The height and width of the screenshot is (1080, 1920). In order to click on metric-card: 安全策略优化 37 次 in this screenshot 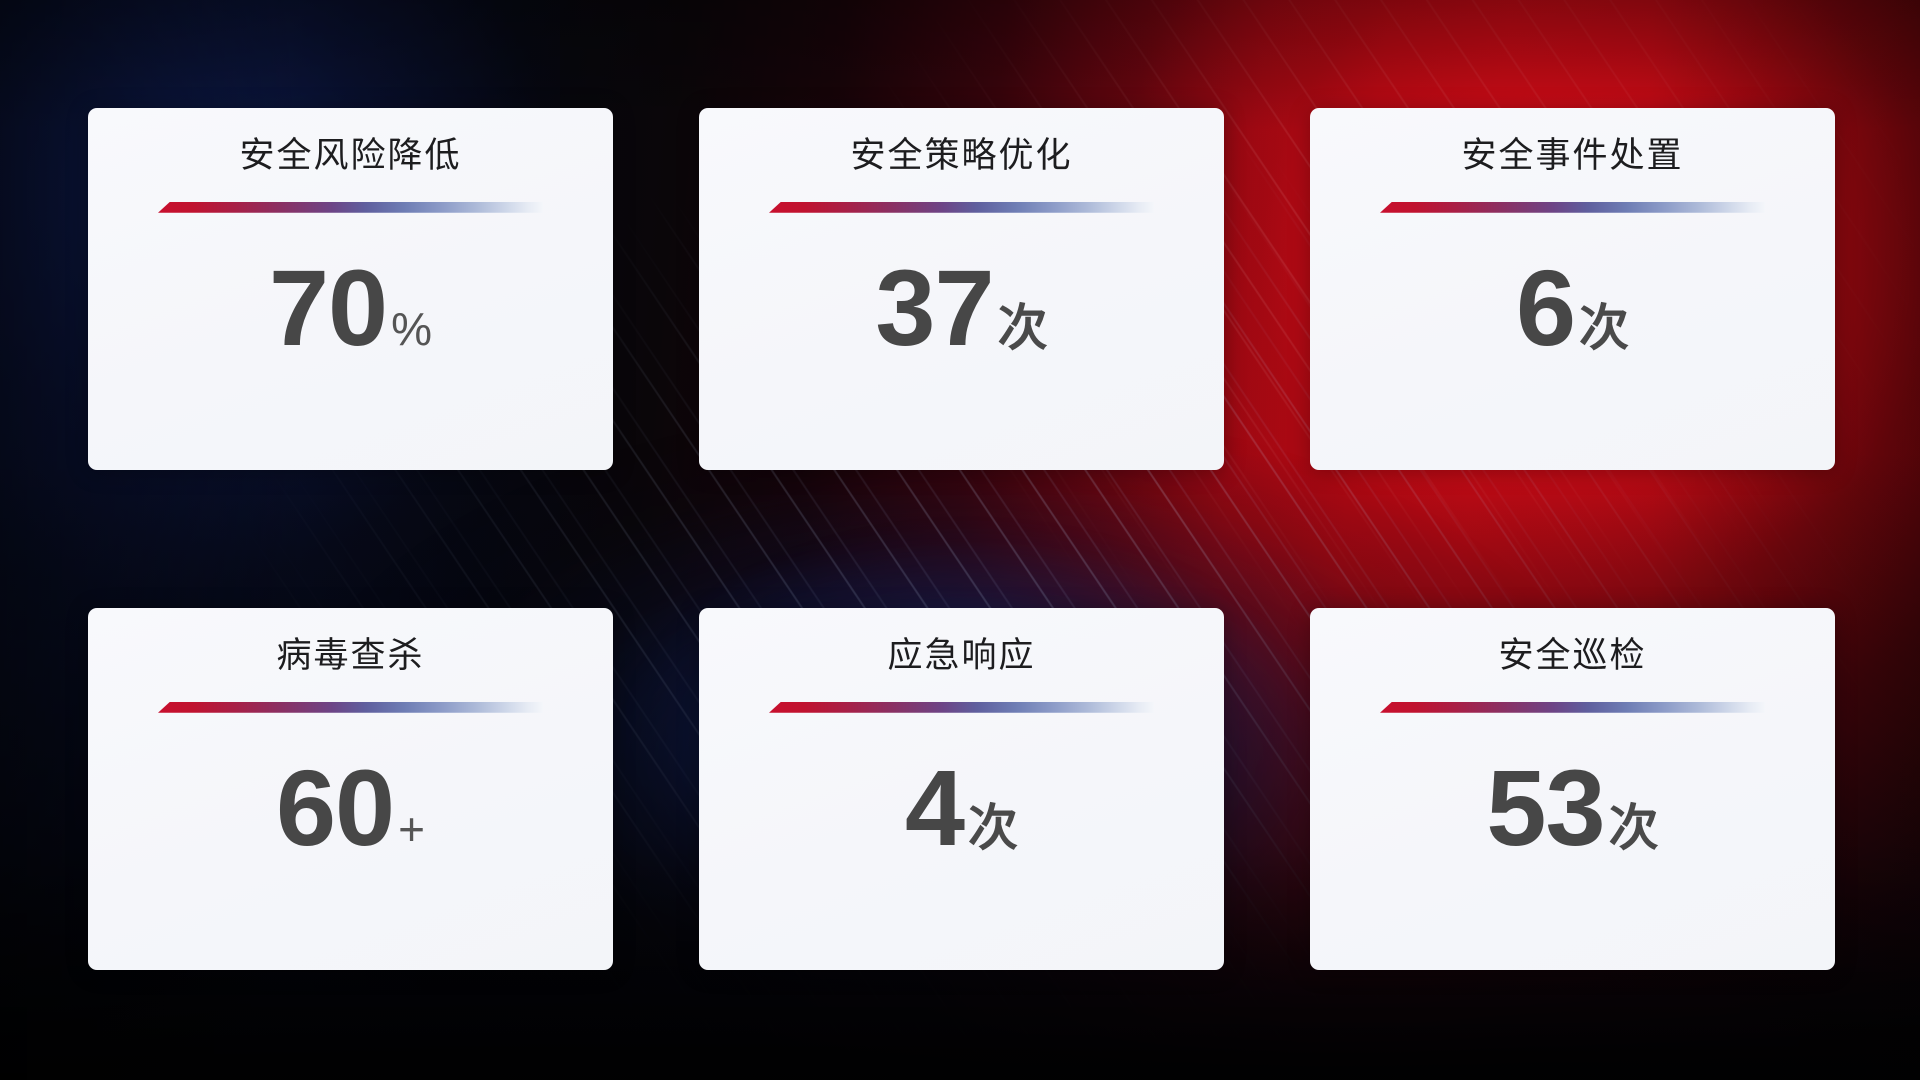, I will do `click(961, 289)`.